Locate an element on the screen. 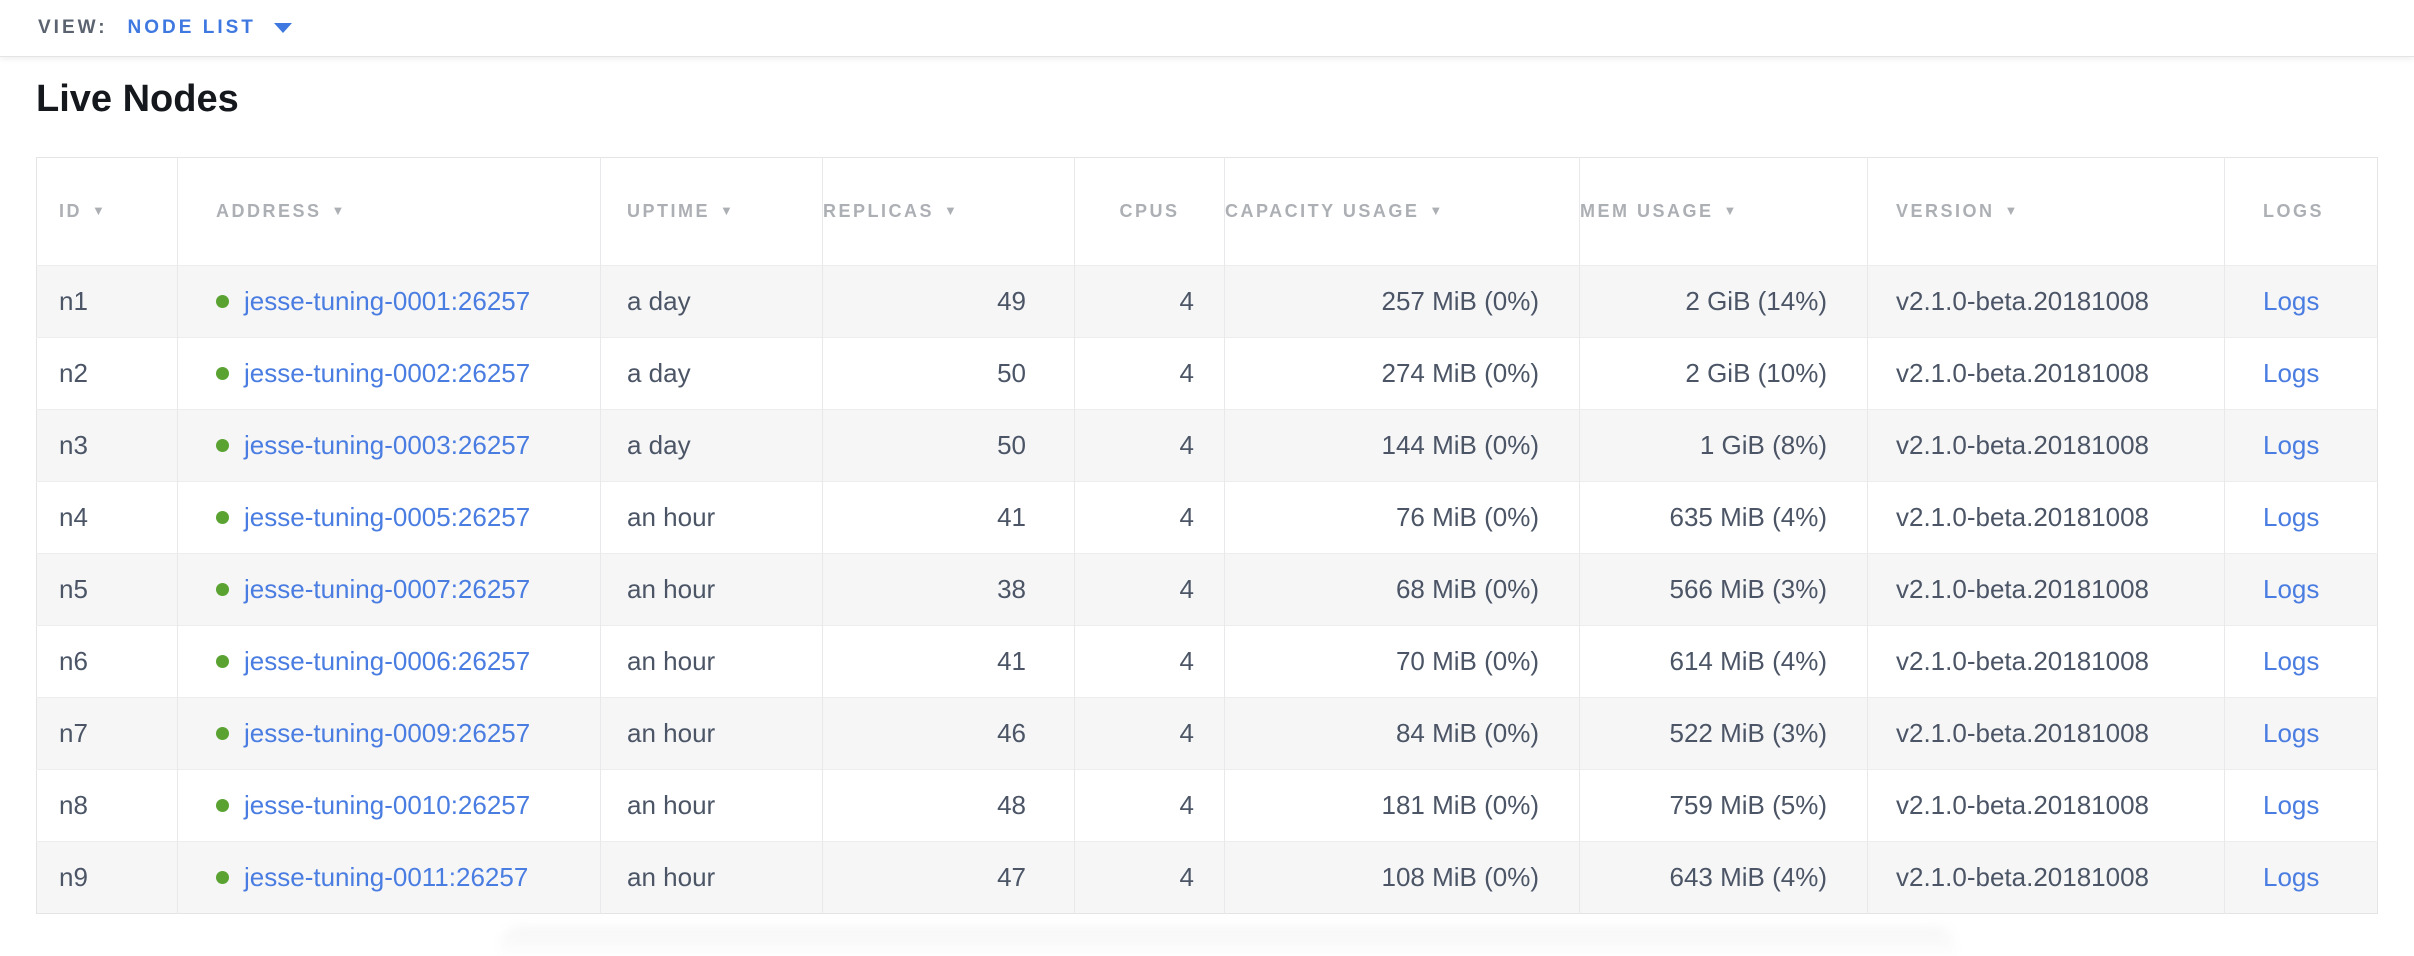 The width and height of the screenshot is (2414, 956). cell-value: 614 MiB (4%) is located at coordinates (1748, 661).